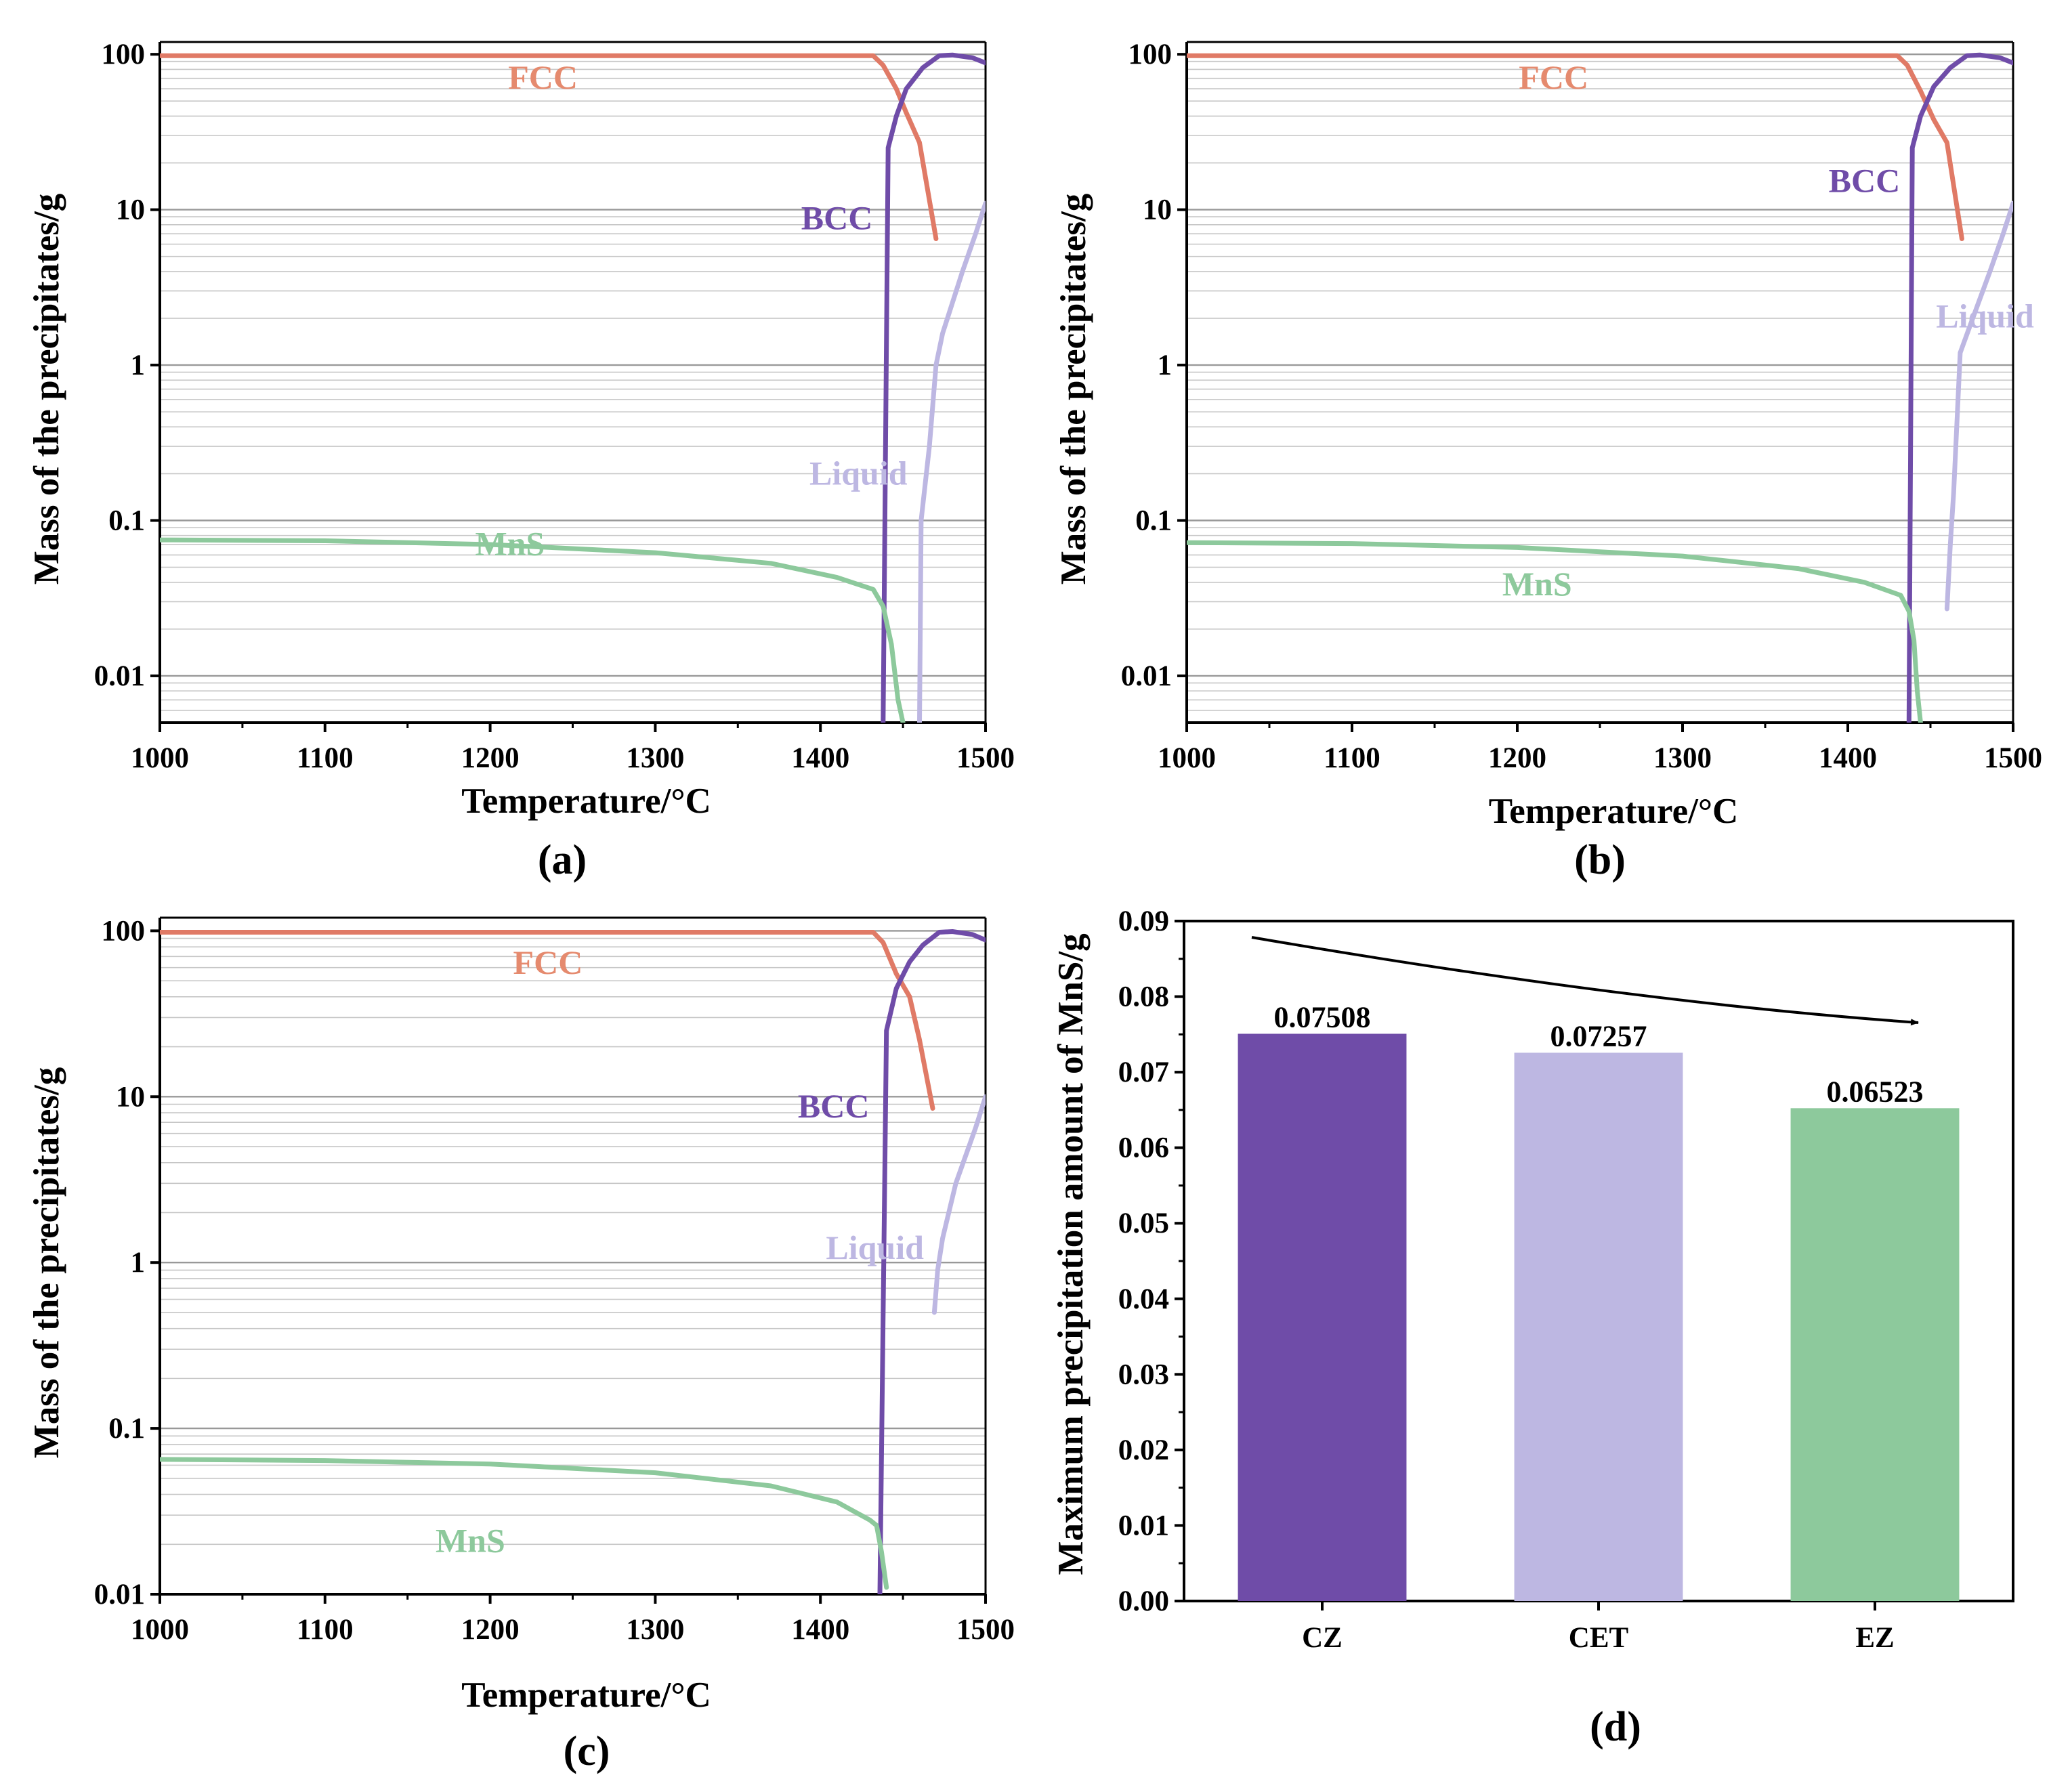 The image size is (2049, 1792). What do you see at coordinates (1143, 921) in the screenshot?
I see `y-tick-label: 0.09` at bounding box center [1143, 921].